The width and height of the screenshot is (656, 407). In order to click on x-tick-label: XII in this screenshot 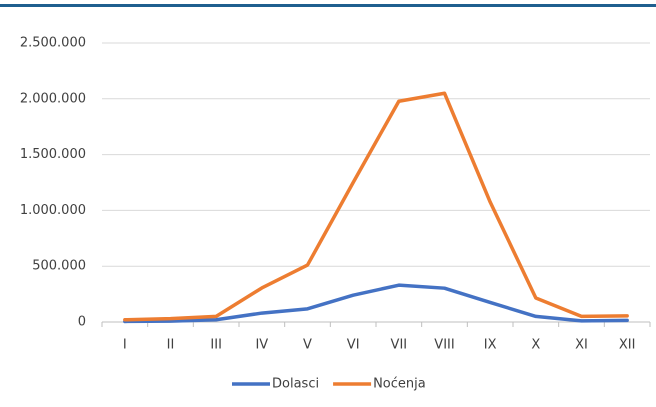, I will do `click(627, 345)`.